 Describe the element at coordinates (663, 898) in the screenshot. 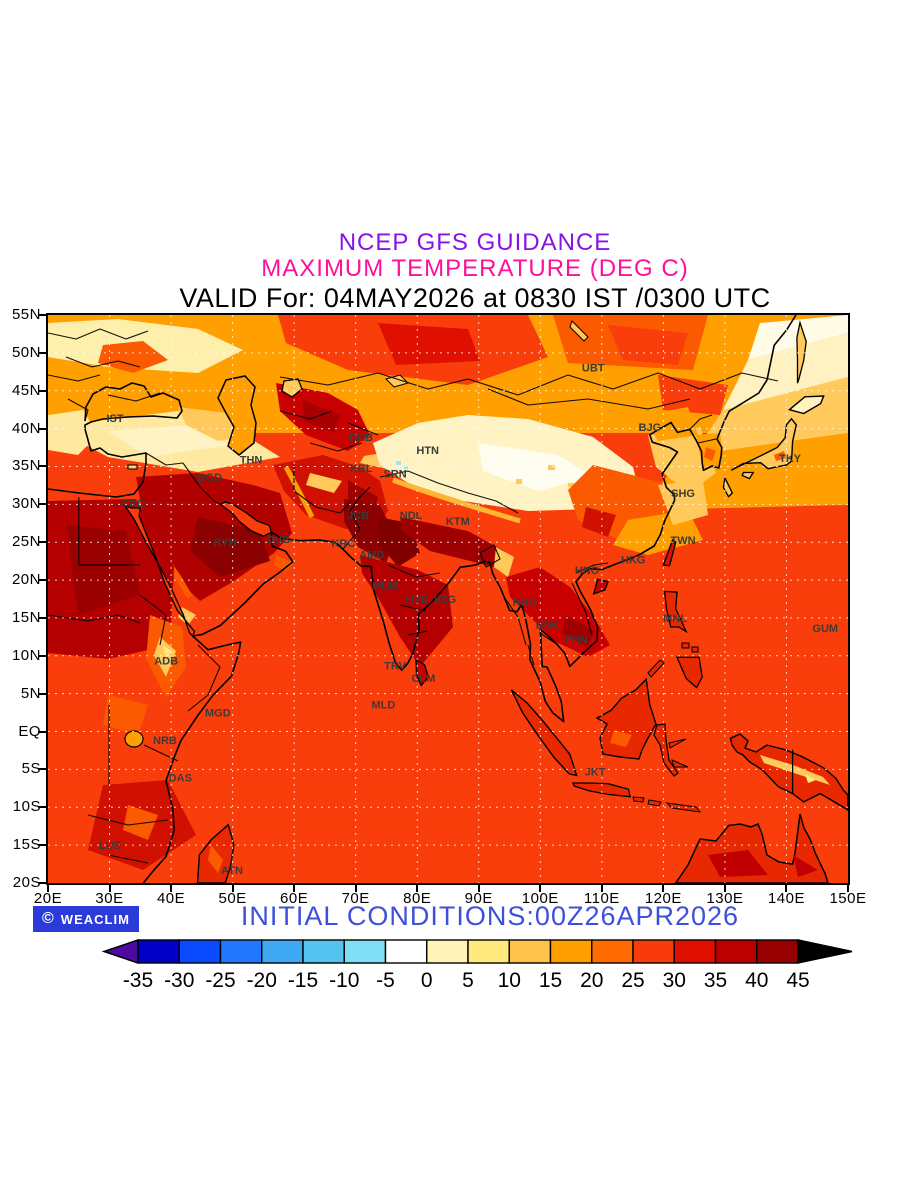

I see `lon-axis-label: 120E` at that location.